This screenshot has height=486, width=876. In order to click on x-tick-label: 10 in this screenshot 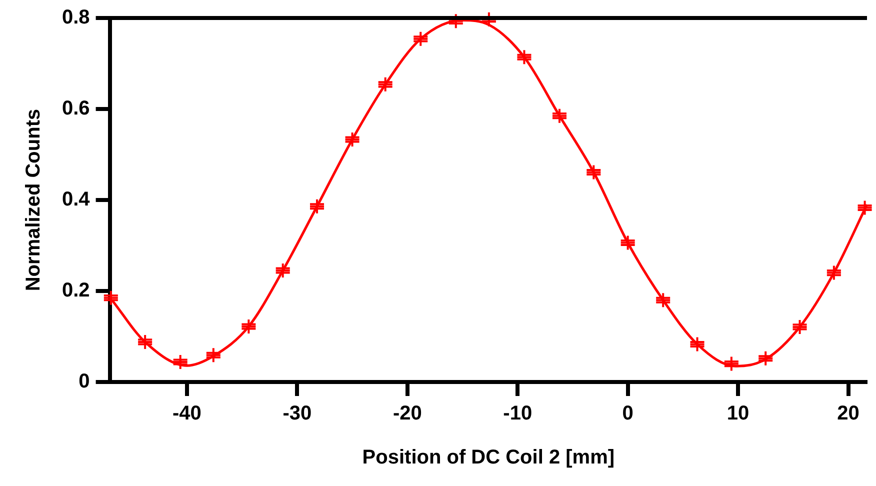, I will do `click(738, 413)`.